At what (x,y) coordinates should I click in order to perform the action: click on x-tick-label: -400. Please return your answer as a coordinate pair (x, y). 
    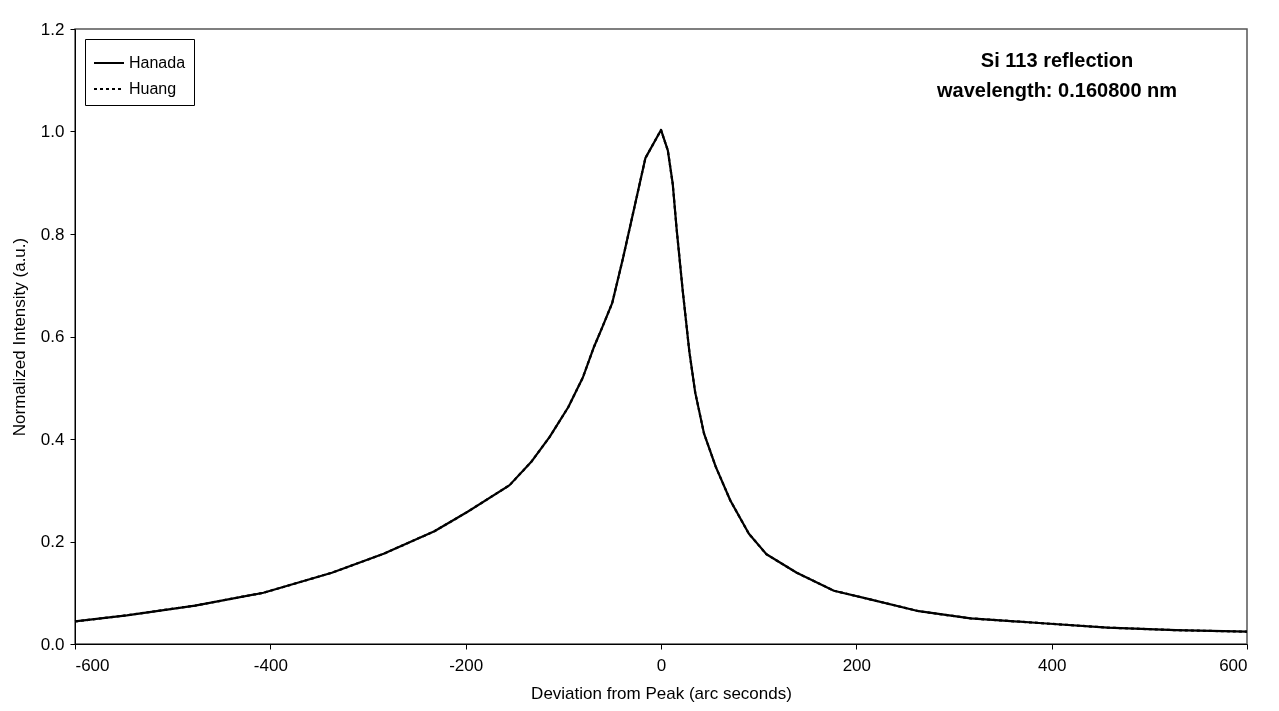
    Looking at the image, I should click on (270, 665).